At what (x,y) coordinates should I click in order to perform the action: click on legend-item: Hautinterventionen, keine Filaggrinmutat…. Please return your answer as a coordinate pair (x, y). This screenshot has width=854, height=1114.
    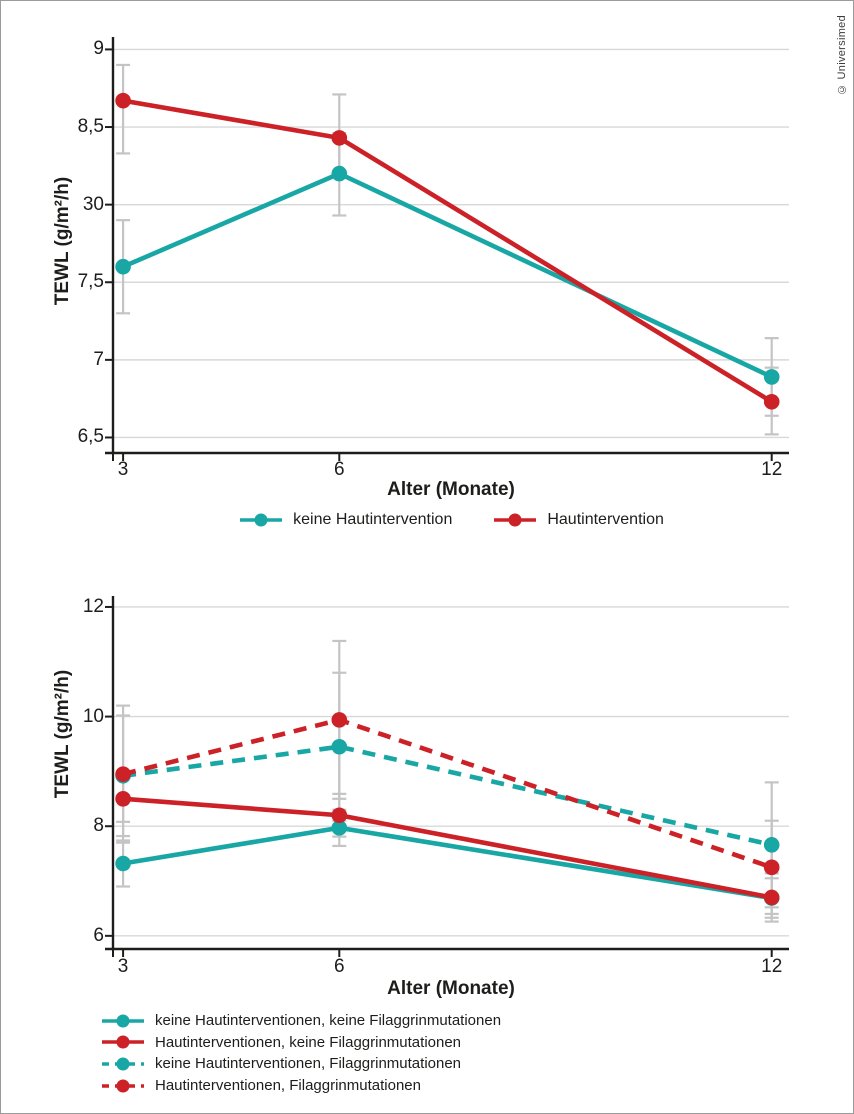
    Looking at the image, I should click on (300, 1043).